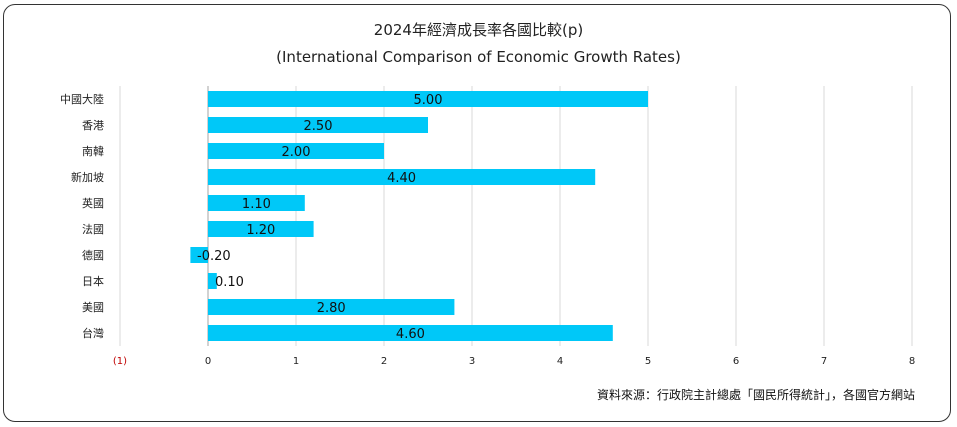  I want to click on value-label: 2.80, so click(331, 308).